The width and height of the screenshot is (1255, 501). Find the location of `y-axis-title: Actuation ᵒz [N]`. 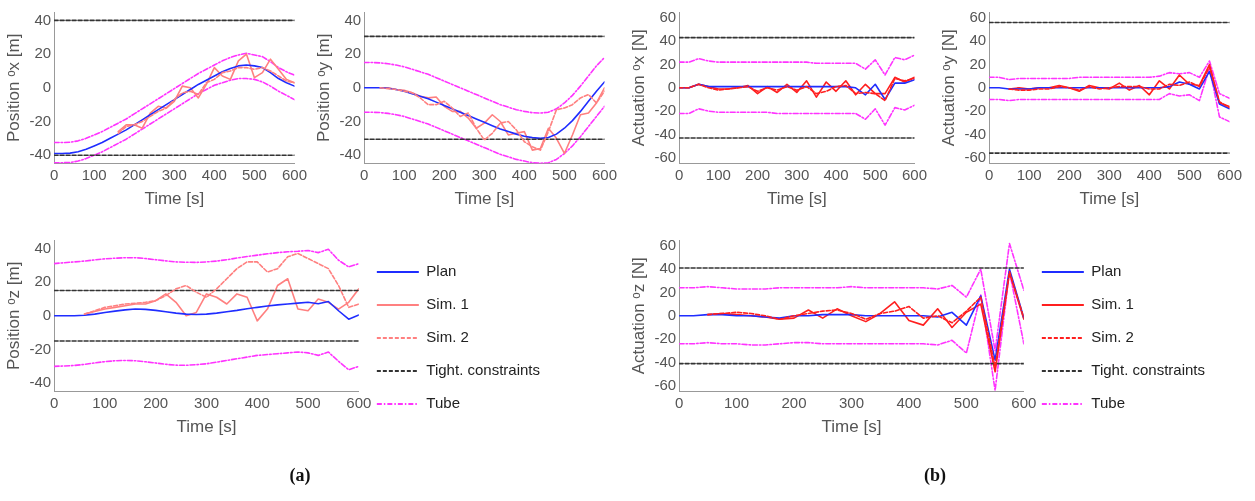

y-axis-title: Actuation ᵒz [N] is located at coordinates (638, 316).